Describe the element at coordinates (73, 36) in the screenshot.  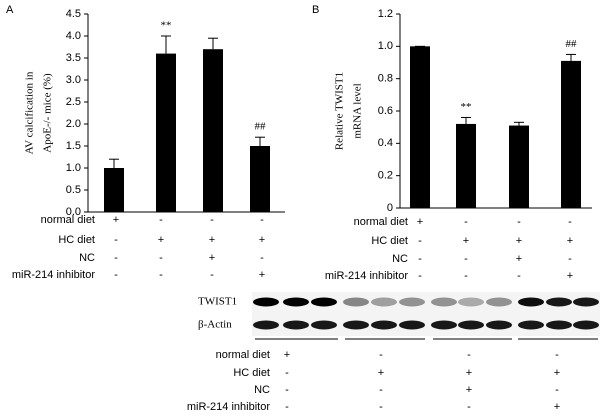
I see `y-tick-label: 4.0` at that location.